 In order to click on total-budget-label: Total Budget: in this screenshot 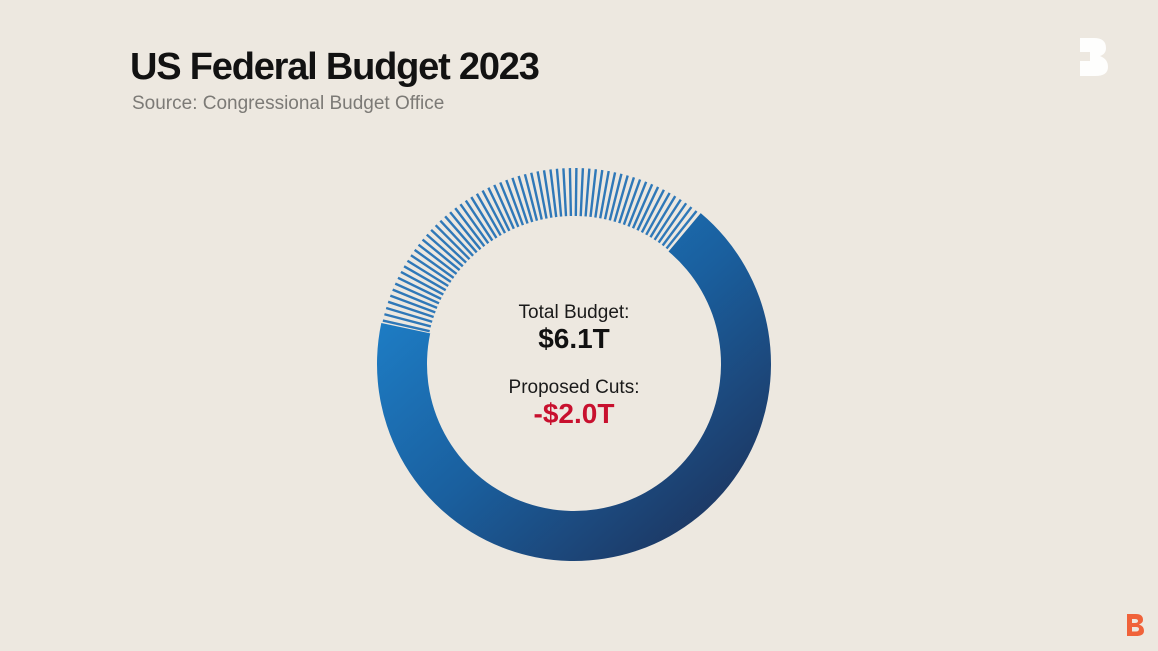, I will do `click(574, 312)`.